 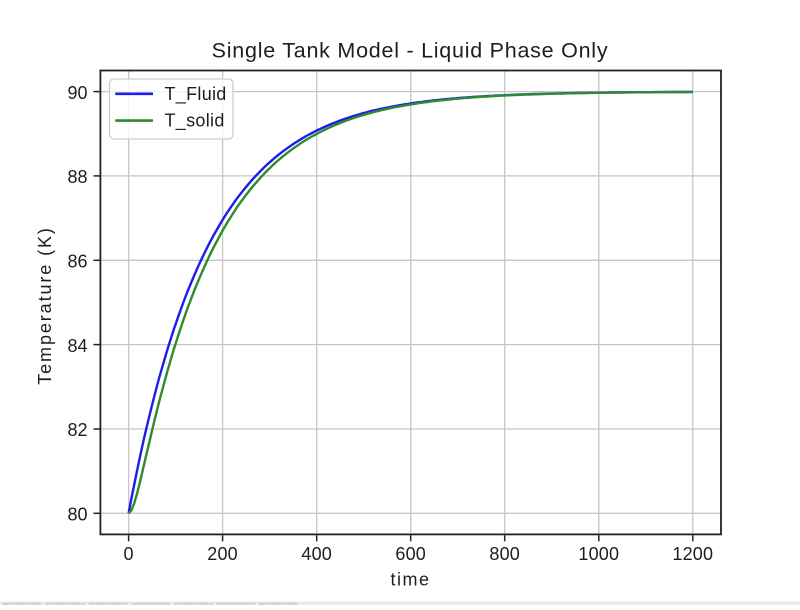 What do you see at coordinates (77, 346) in the screenshot?
I see `svg-text: 84` at bounding box center [77, 346].